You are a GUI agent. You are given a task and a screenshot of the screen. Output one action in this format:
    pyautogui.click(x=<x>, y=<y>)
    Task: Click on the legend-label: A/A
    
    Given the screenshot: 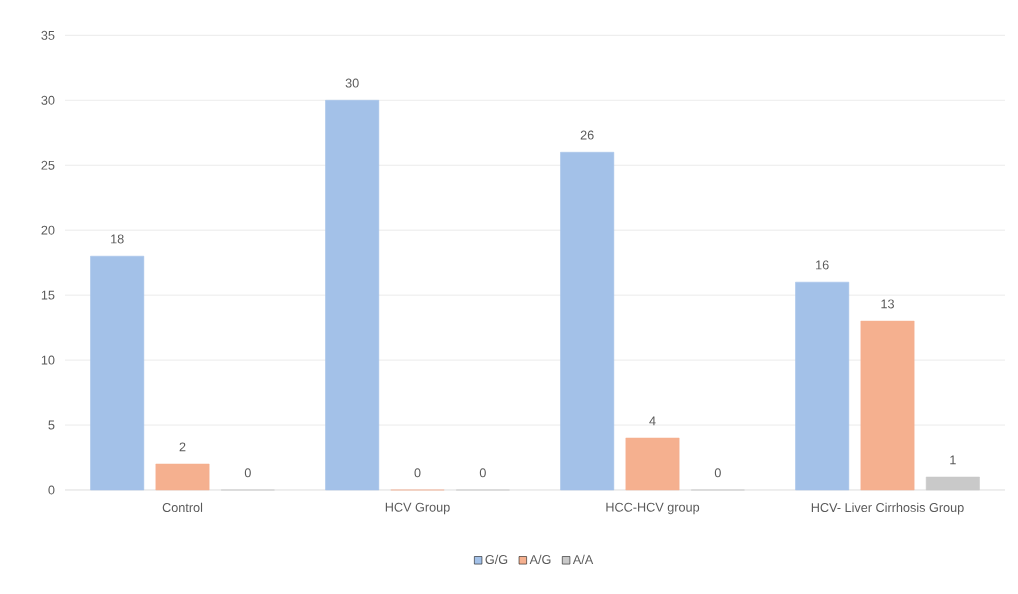 What is the action you would take?
    pyautogui.click(x=583, y=559)
    